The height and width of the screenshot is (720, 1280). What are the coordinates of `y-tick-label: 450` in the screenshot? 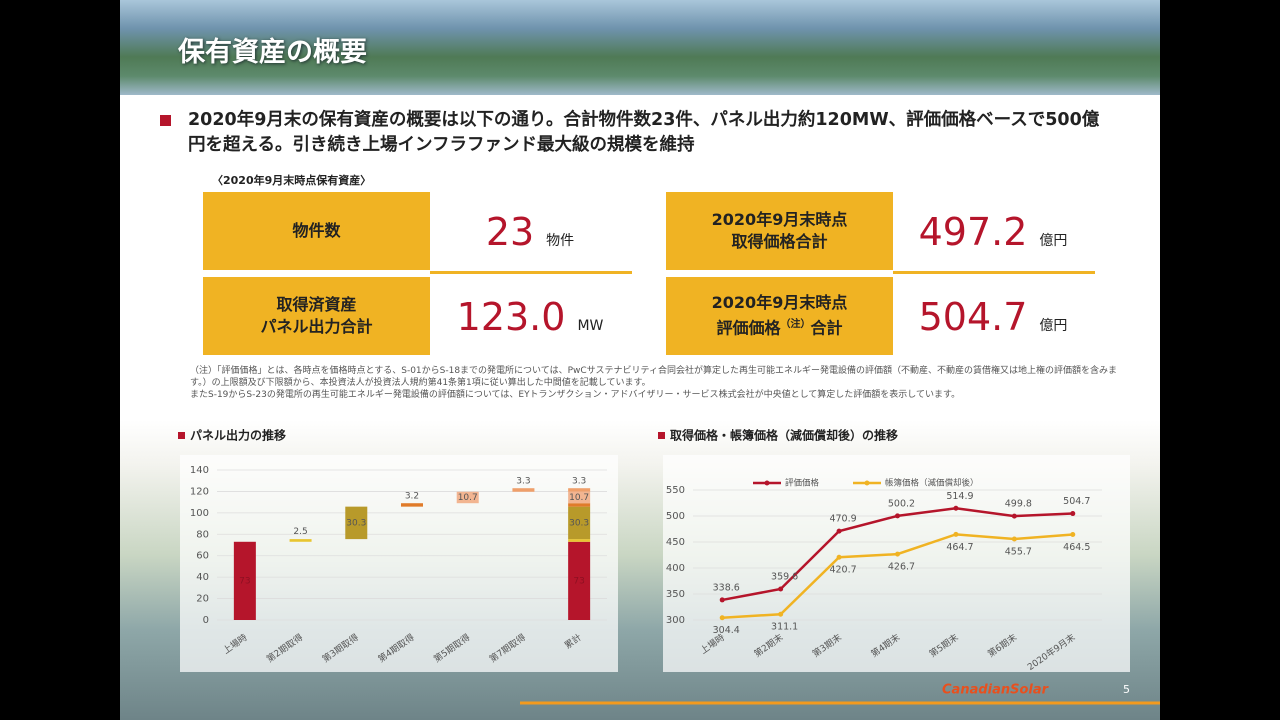 It's located at (675, 542).